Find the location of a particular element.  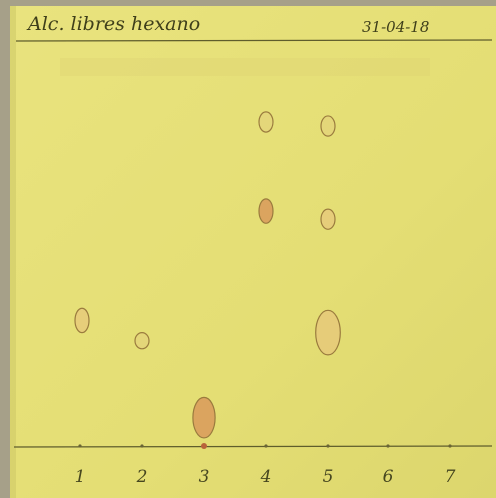

lane-label-7: 7 is located at coordinates (450, 477).